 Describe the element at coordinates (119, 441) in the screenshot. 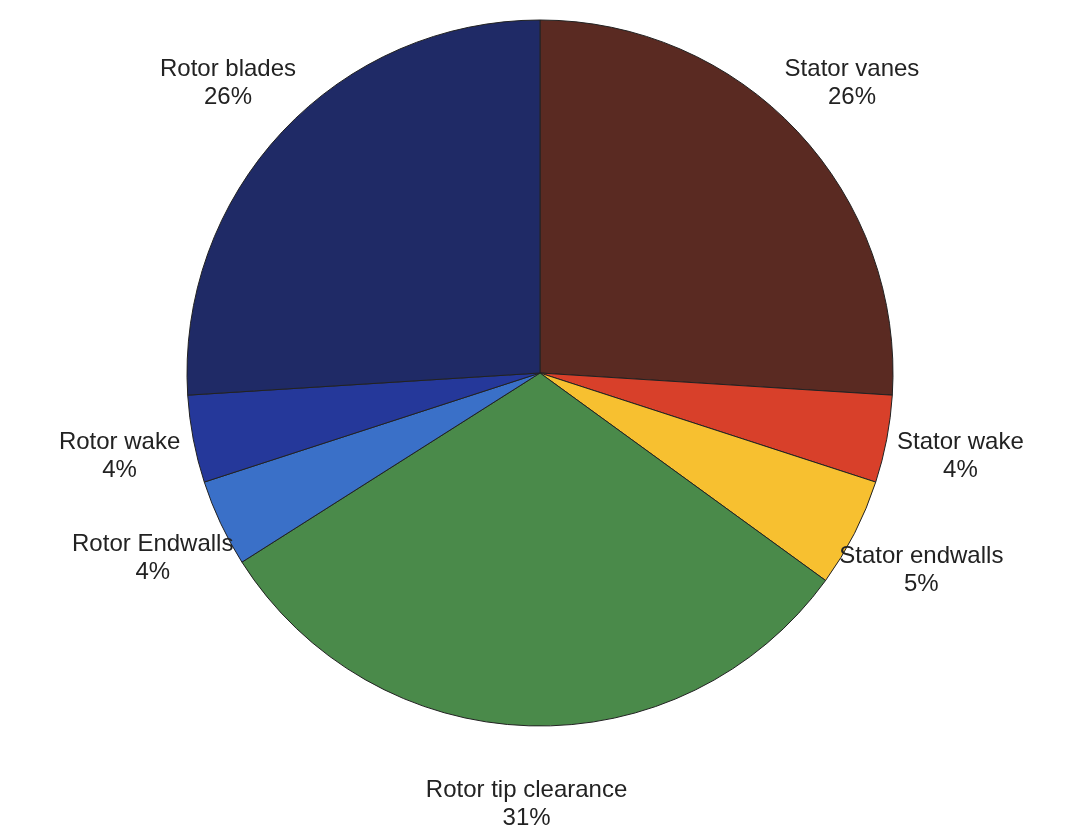

I see `slice-label: Rotor wake` at that location.